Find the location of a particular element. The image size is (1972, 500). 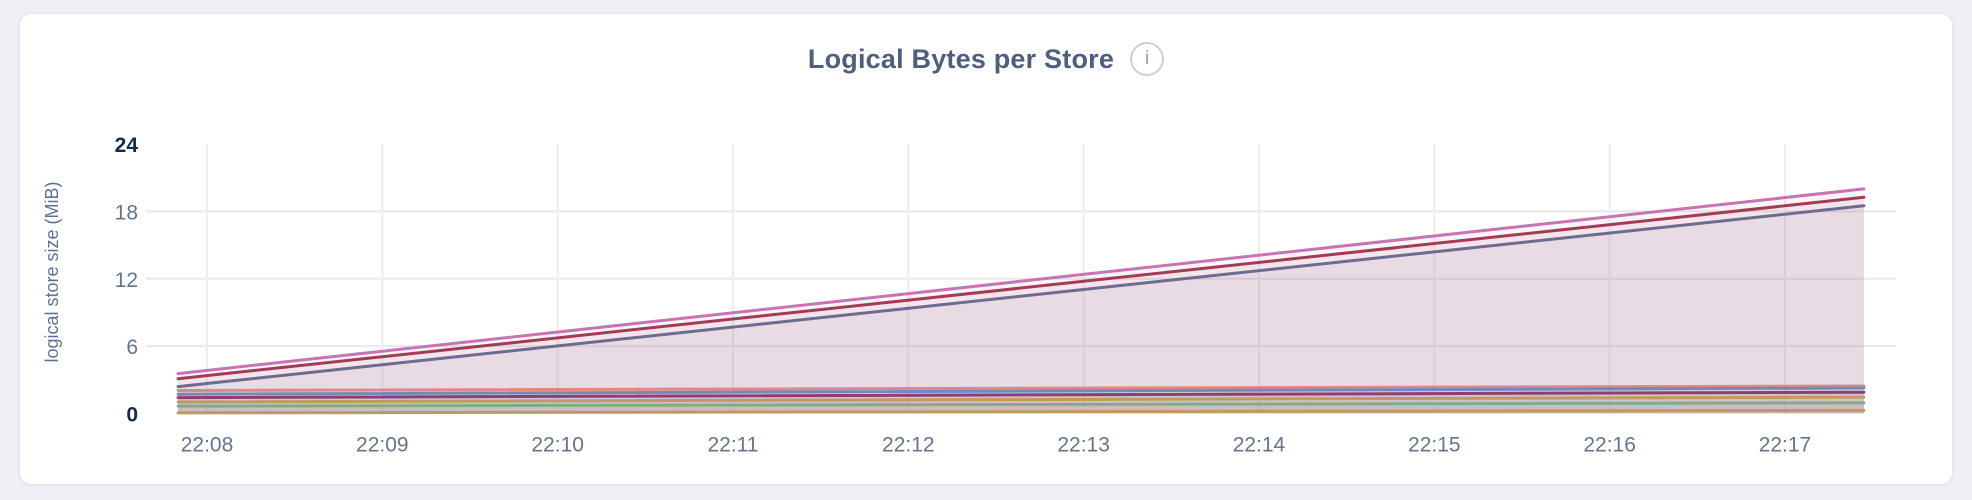

info-icon-glyph: i is located at coordinates (1147, 58).